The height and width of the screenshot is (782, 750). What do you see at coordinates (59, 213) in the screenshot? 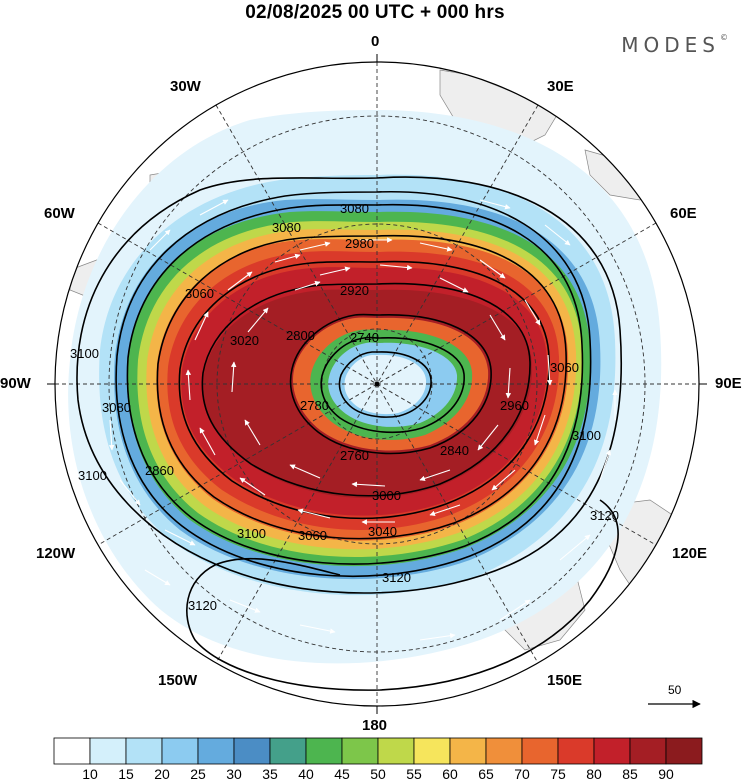
I see `lon-label-60w: 60W` at bounding box center [59, 213].